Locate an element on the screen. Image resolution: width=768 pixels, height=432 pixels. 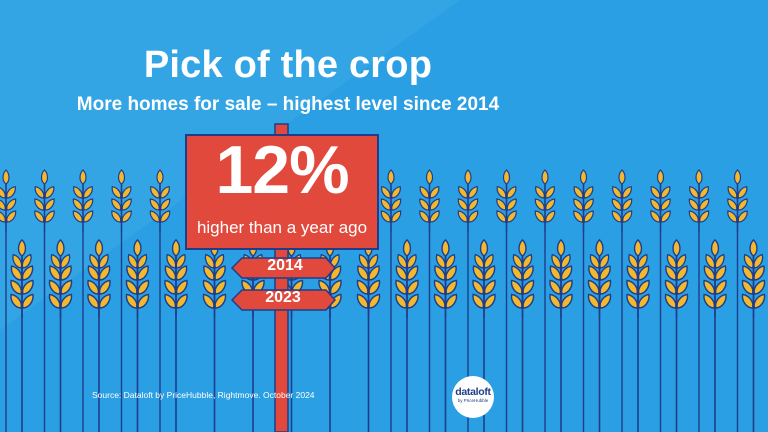
sign-label-2023: 2023 is located at coordinates (283, 297).